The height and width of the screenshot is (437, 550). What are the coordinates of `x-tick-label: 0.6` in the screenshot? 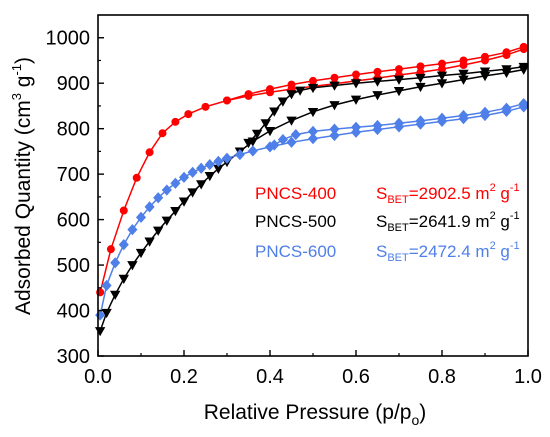 It's located at (356, 377).